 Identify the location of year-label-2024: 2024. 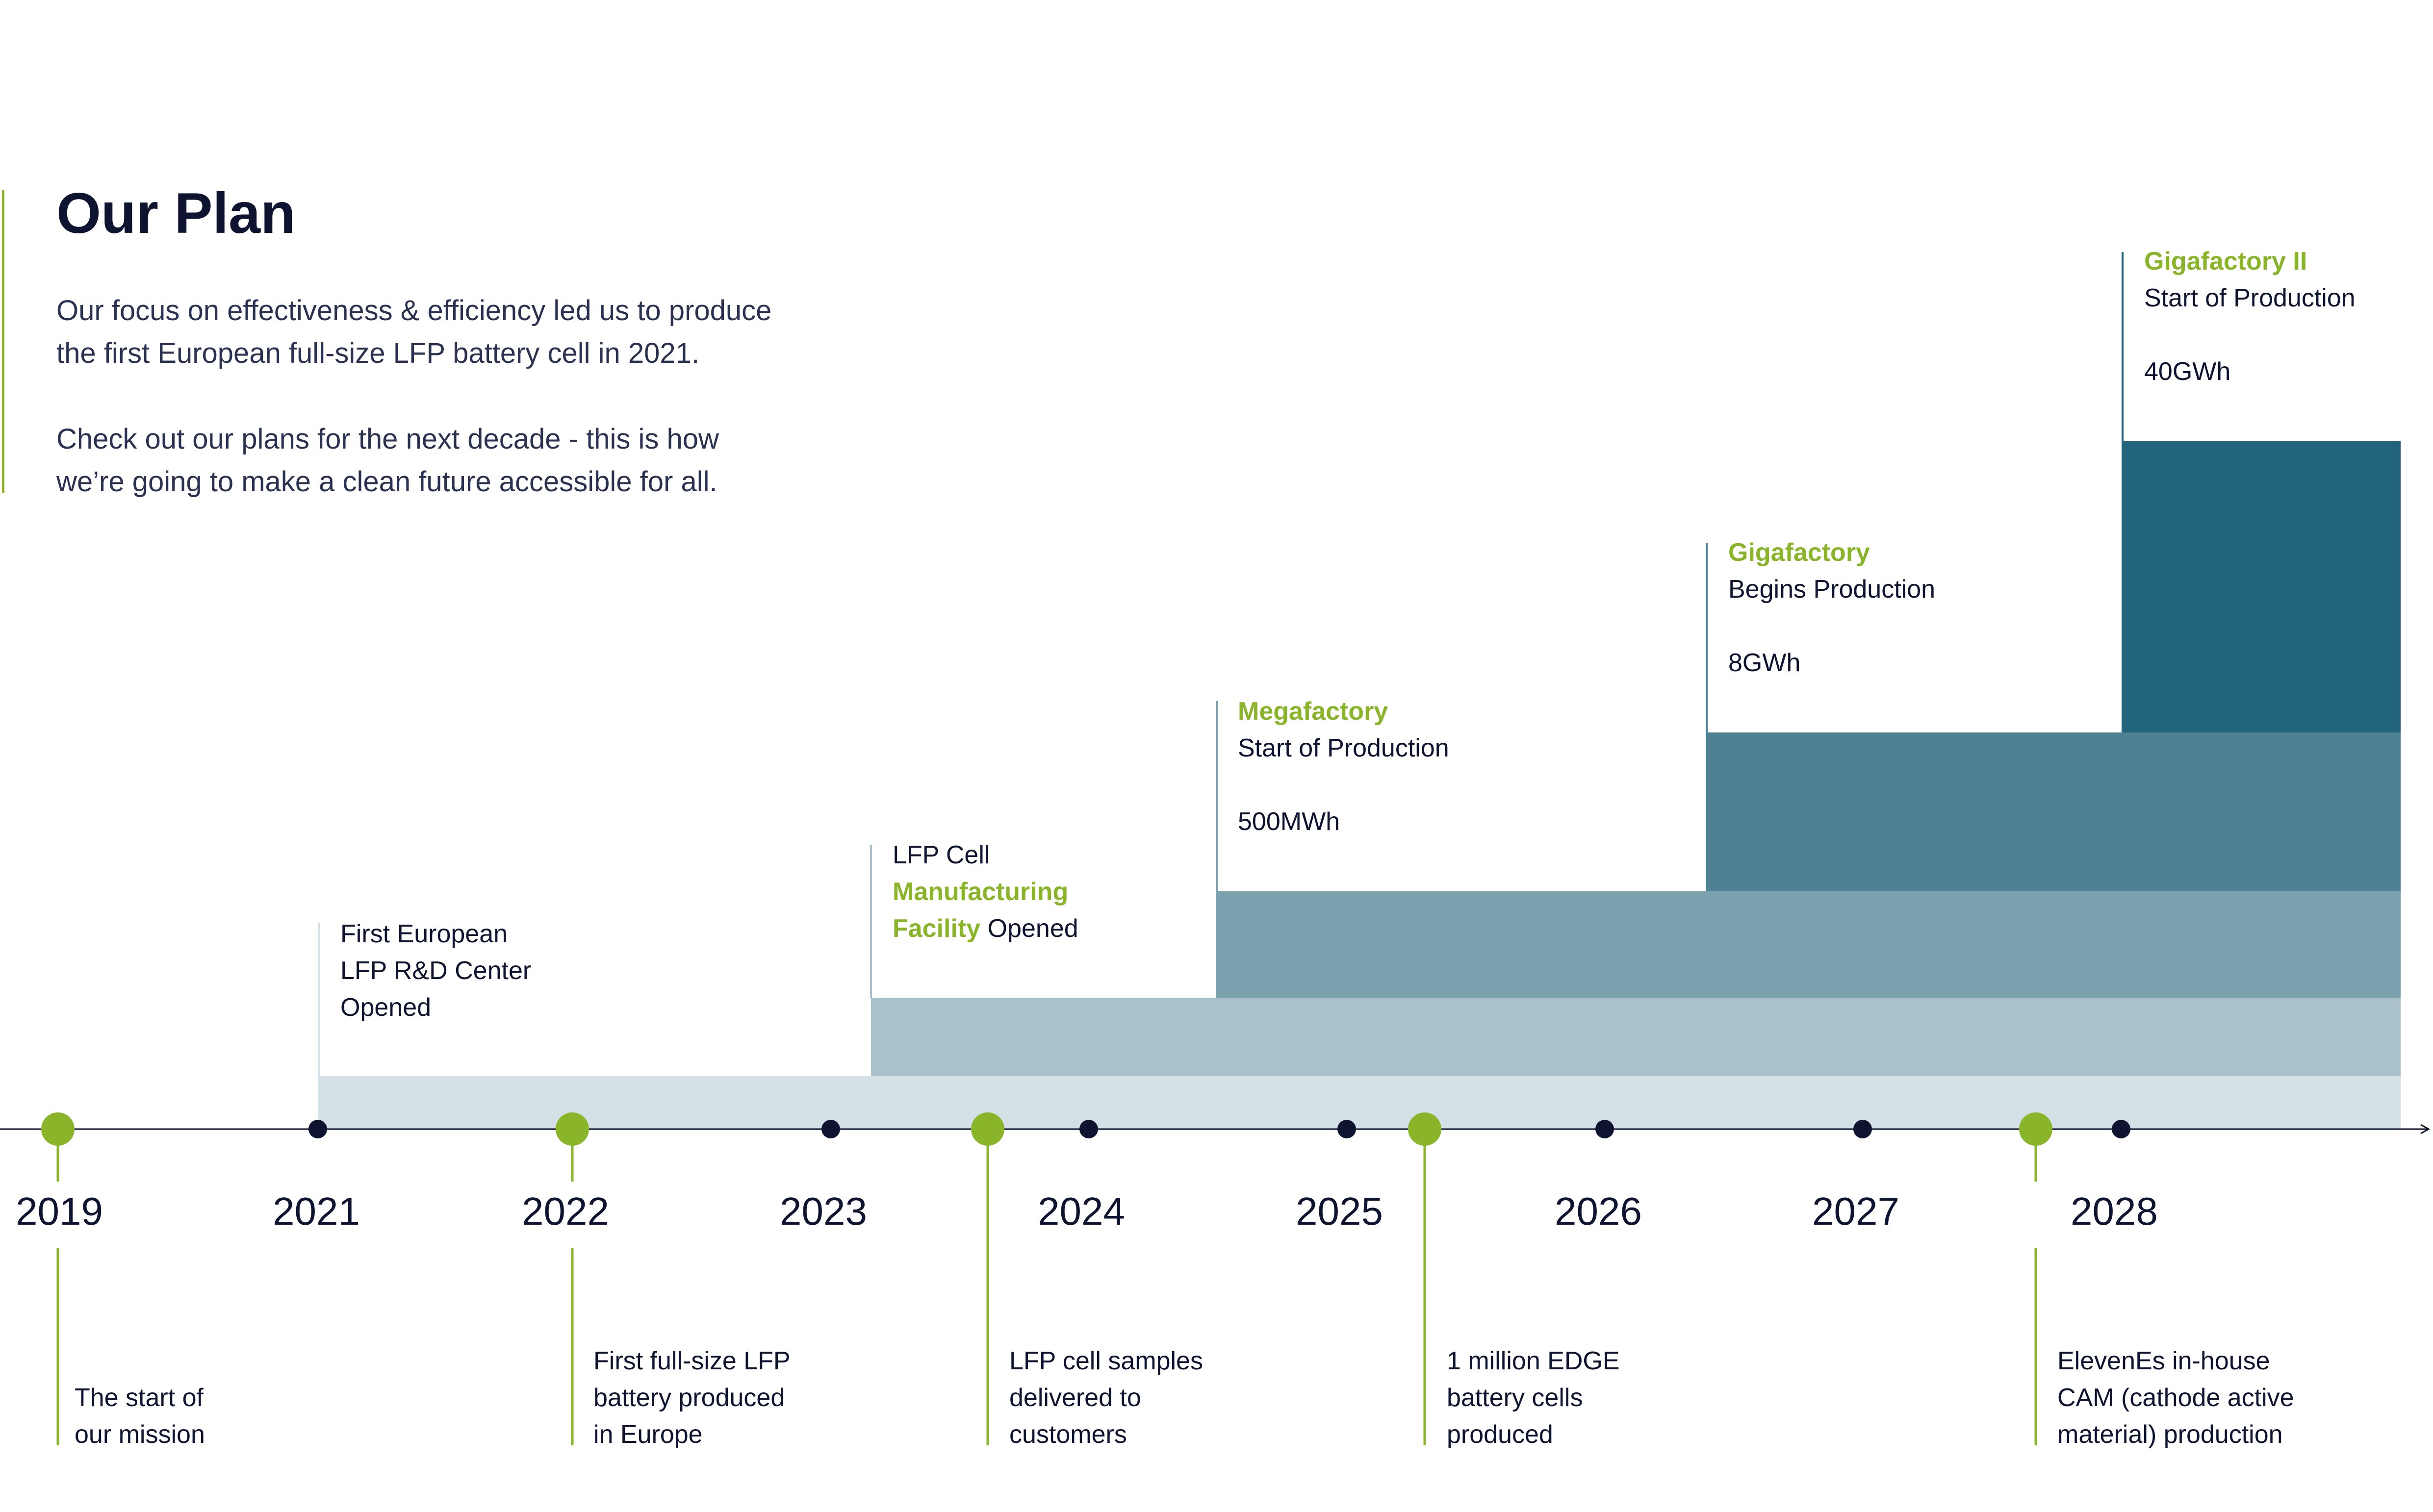
(1081, 1211).